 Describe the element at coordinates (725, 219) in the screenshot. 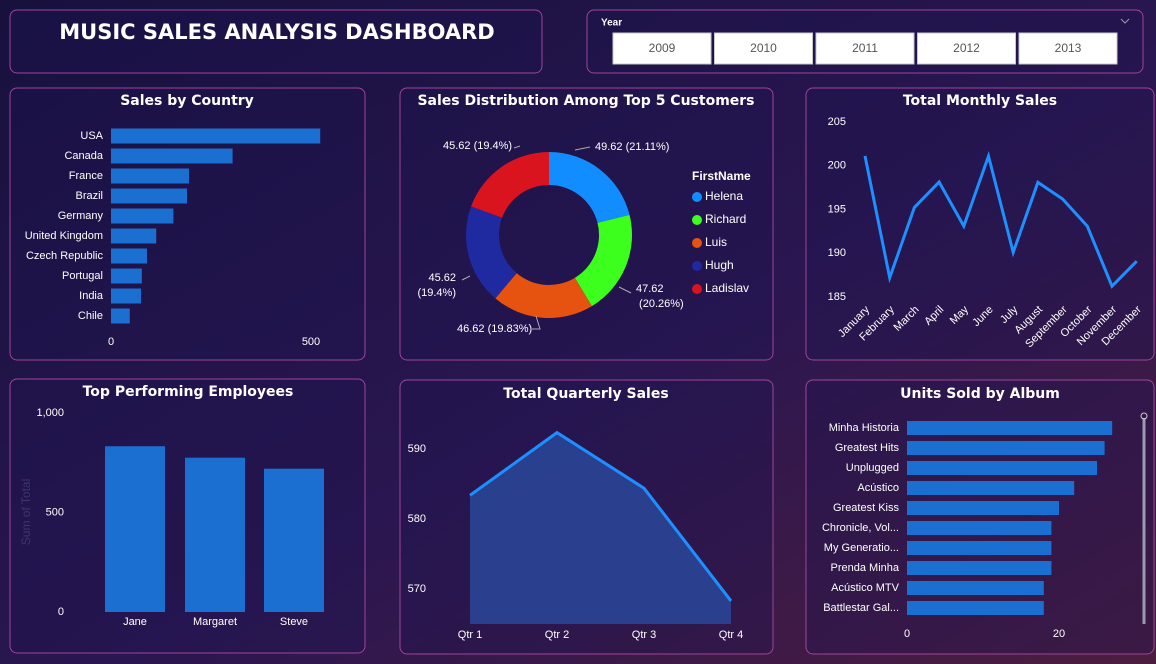

I see `legend-label: Richard` at that location.